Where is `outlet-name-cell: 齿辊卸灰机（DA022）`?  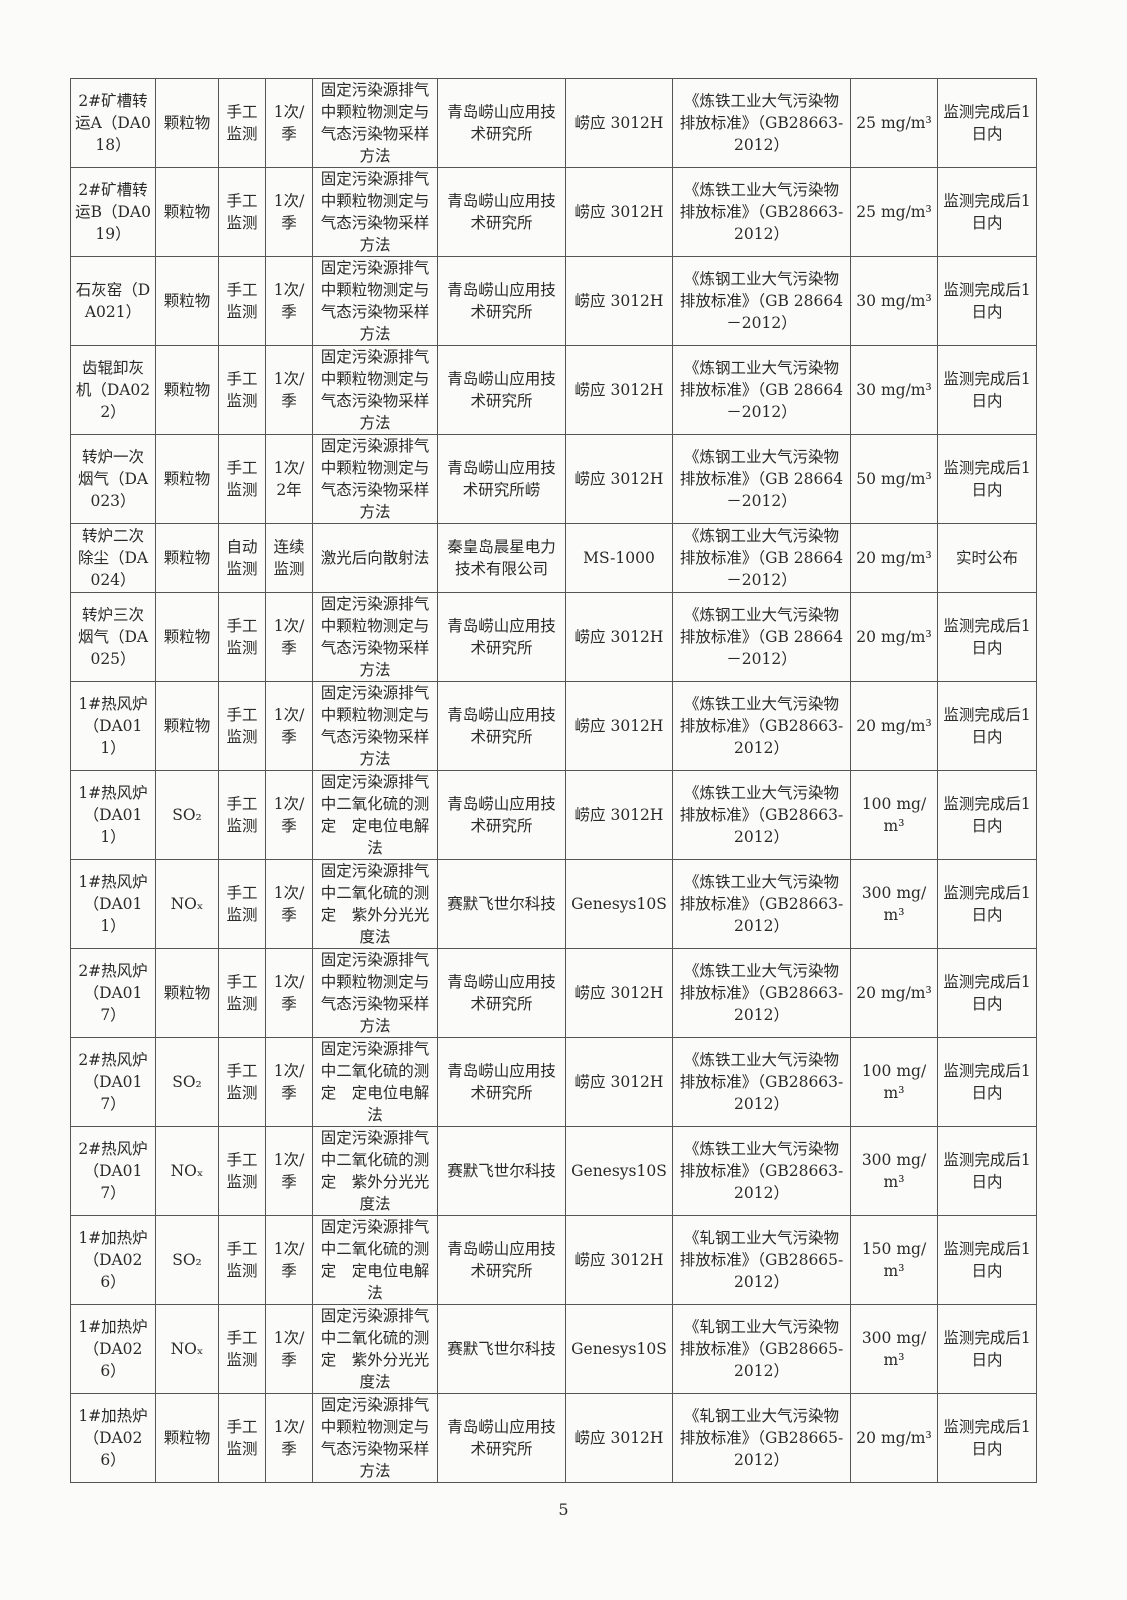
outlet-name-cell: 齿辊卸灰机（DA022） is located at coordinates (113, 390).